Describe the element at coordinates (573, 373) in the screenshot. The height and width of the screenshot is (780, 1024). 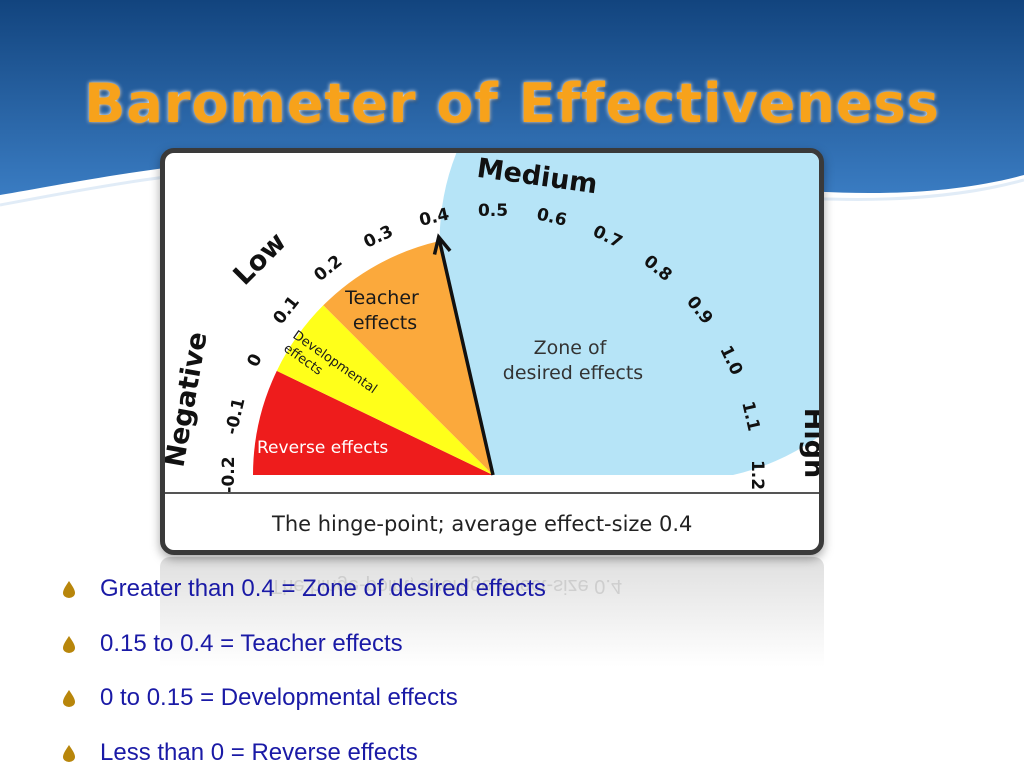
I see `zone-label-desired-line2: desired effects` at that location.